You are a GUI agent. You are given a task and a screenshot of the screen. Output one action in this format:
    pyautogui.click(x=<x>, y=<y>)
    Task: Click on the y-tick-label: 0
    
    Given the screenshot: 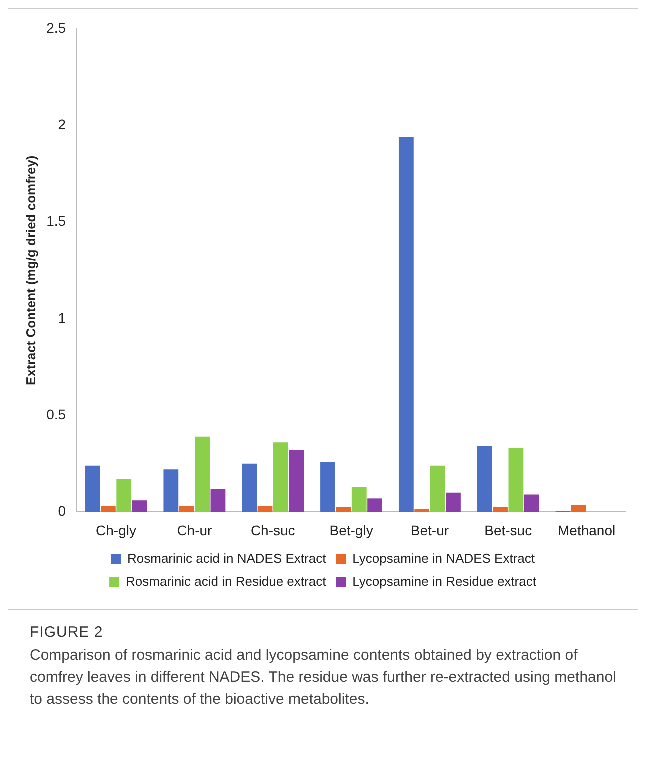 What is the action you would take?
    pyautogui.click(x=62, y=511)
    